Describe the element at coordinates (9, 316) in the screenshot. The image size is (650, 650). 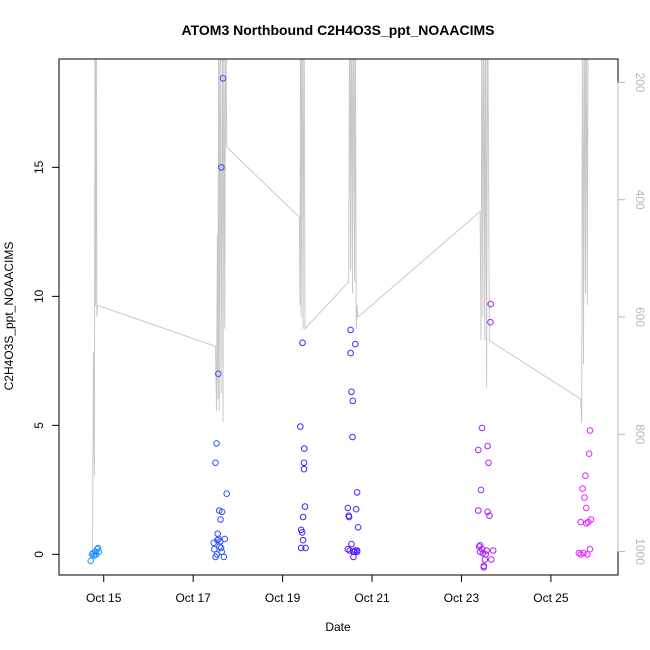
I see `y-axis-label: C2H4O3S_ppt_NOAACIMS` at that location.